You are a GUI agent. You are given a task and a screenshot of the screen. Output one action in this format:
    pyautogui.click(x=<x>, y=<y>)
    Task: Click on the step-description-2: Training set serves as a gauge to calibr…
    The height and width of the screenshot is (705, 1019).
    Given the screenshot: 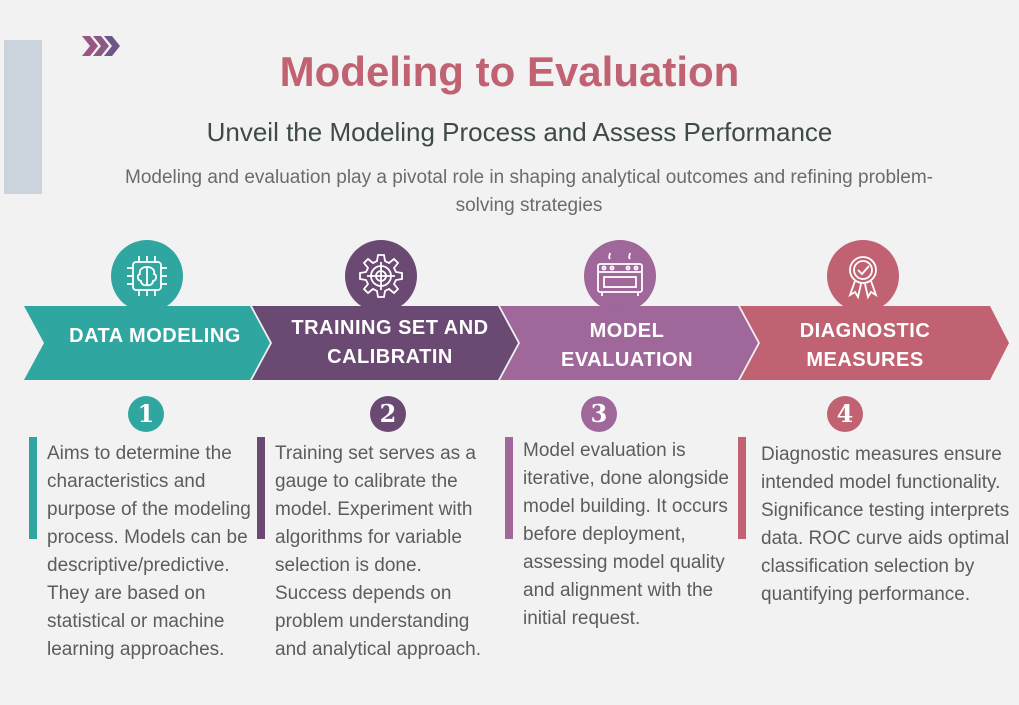 What is the action you would take?
    pyautogui.click(x=378, y=551)
    